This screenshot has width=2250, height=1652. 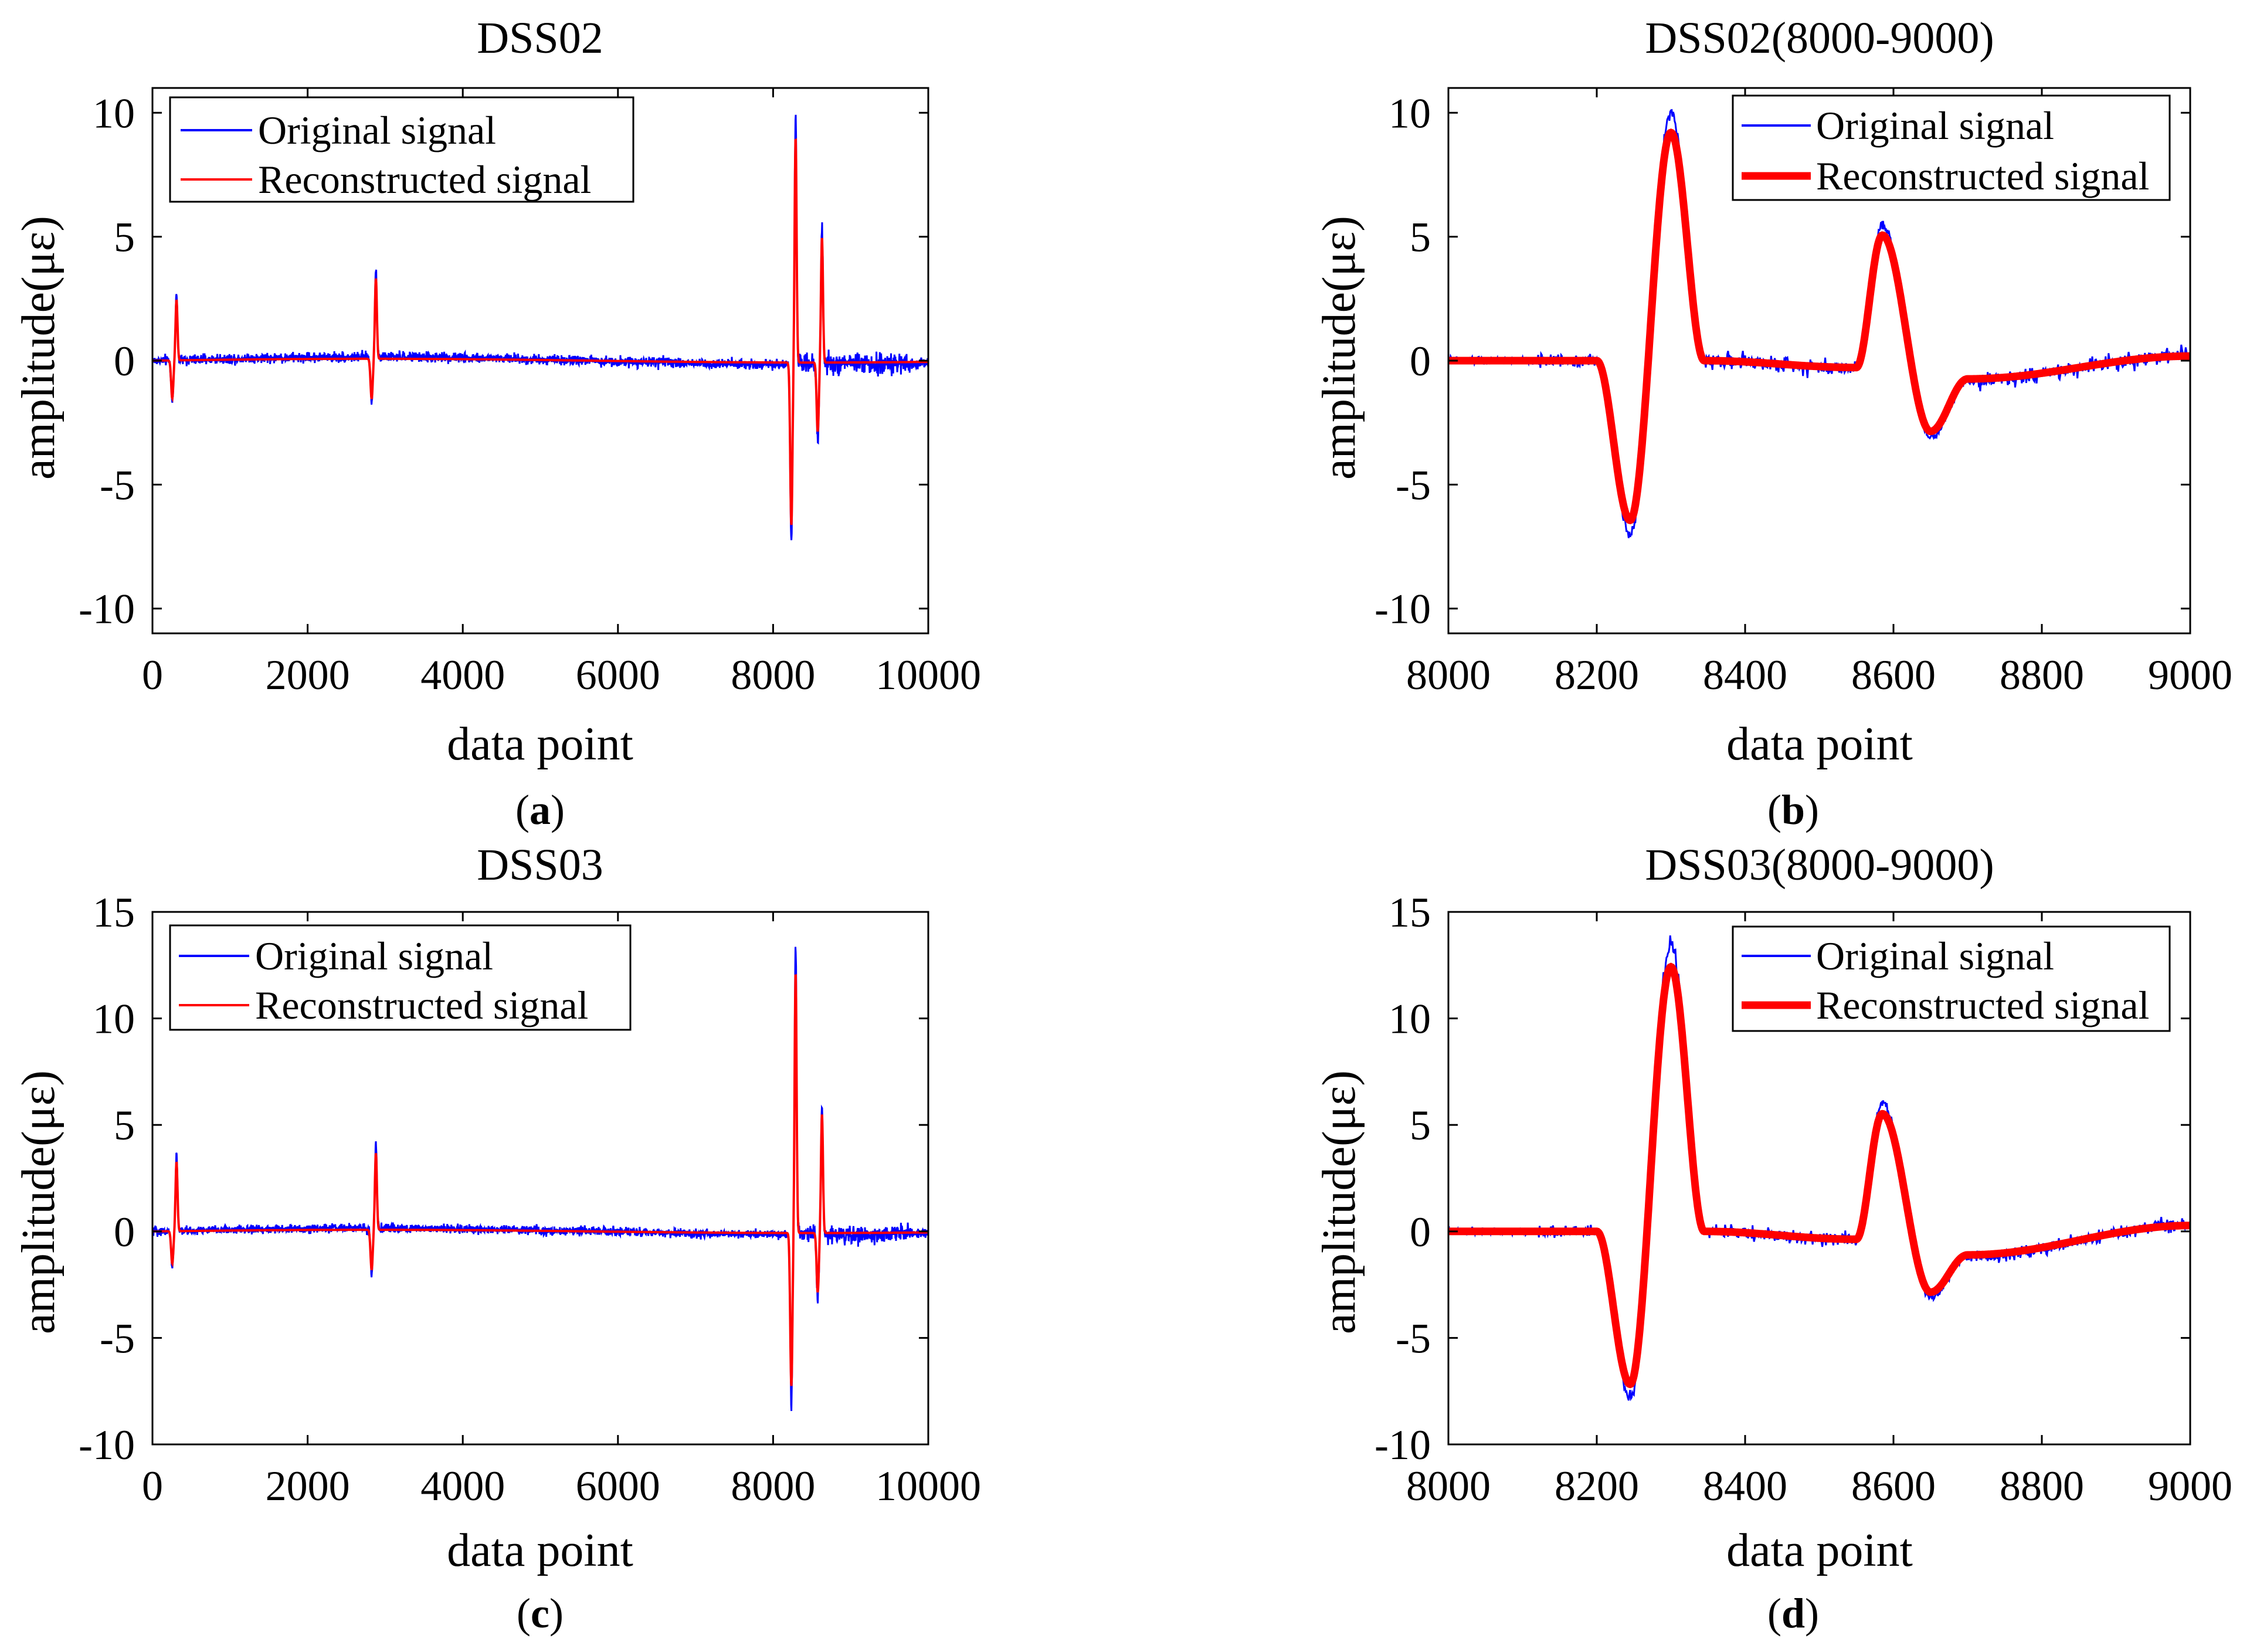 I want to click on chart-title: DSS02, so click(x=540, y=38).